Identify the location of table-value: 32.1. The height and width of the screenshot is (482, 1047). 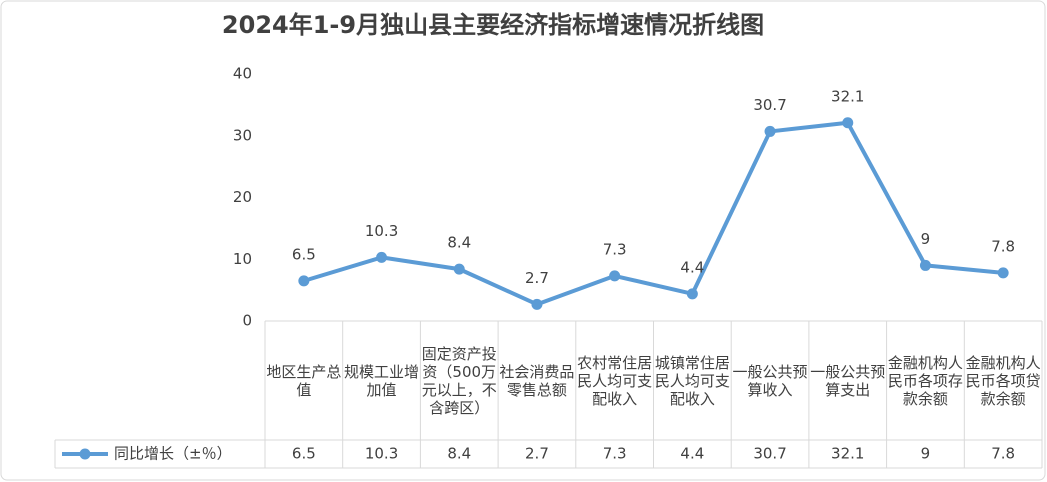
(847, 454).